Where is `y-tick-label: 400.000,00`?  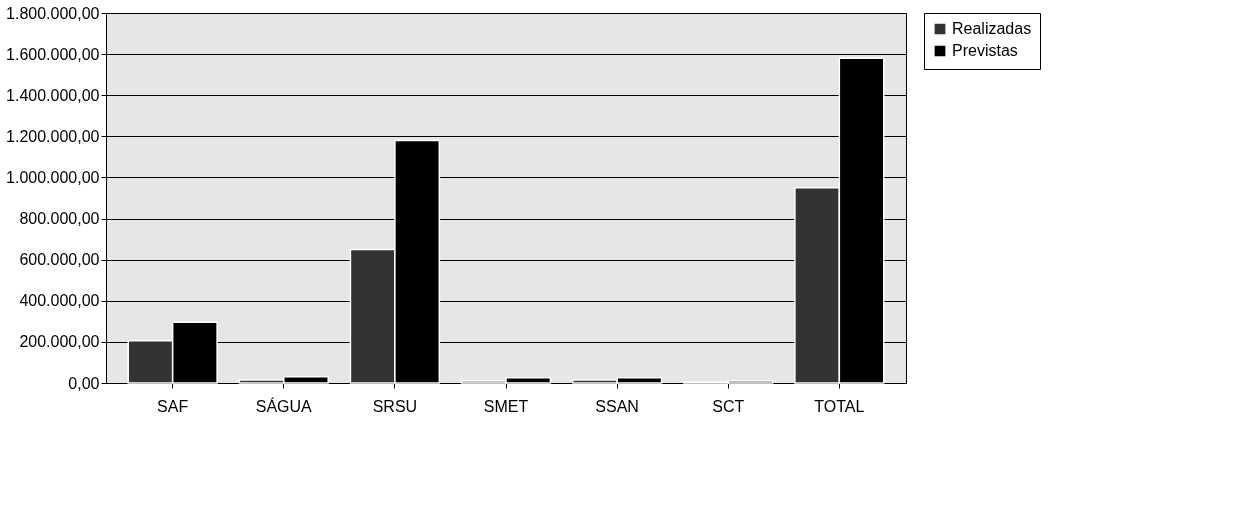 y-tick-label: 400.000,00 is located at coordinates (59, 301).